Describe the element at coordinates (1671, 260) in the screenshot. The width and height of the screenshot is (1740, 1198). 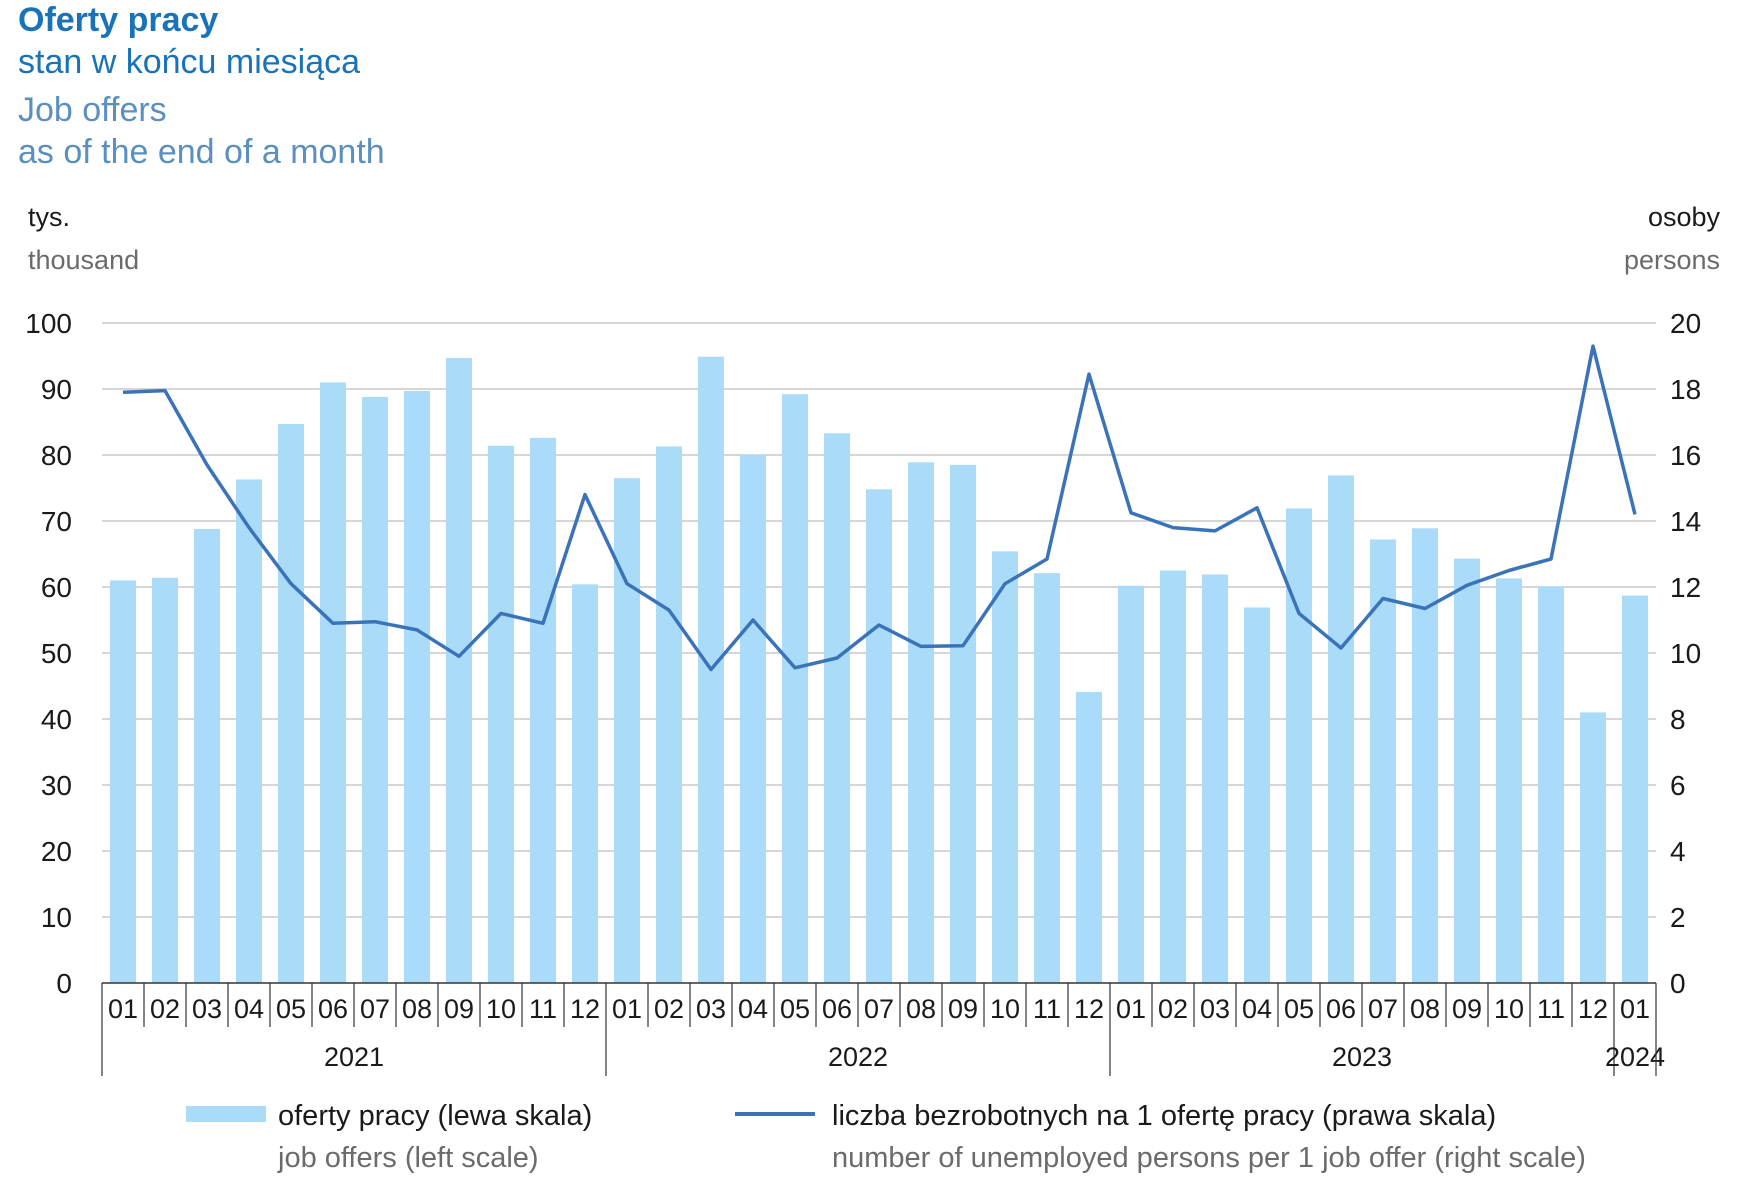
I see `right-axis-unit-en: persons` at that location.